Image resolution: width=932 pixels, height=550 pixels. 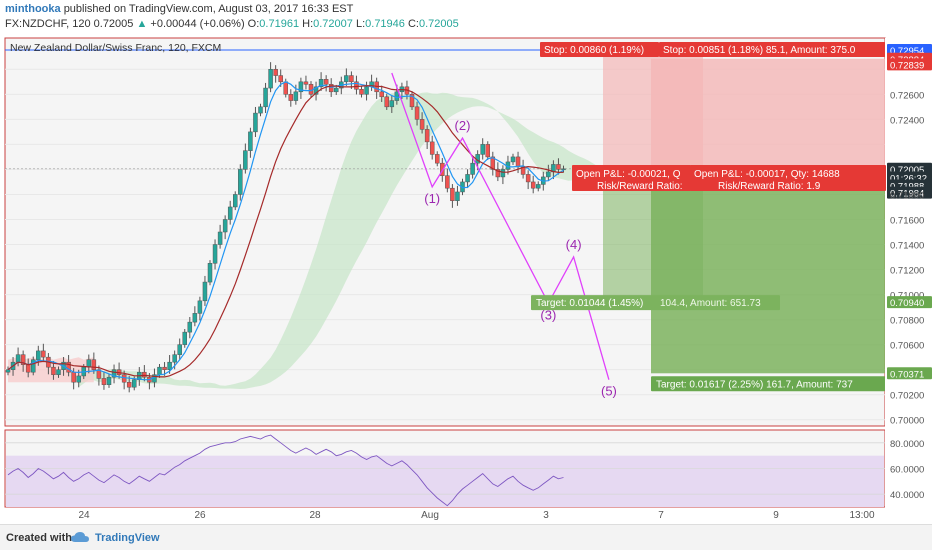 What do you see at coordinates (908, 179) in the screenshot?
I see `price-axis-label: 01:26:32` at bounding box center [908, 179].